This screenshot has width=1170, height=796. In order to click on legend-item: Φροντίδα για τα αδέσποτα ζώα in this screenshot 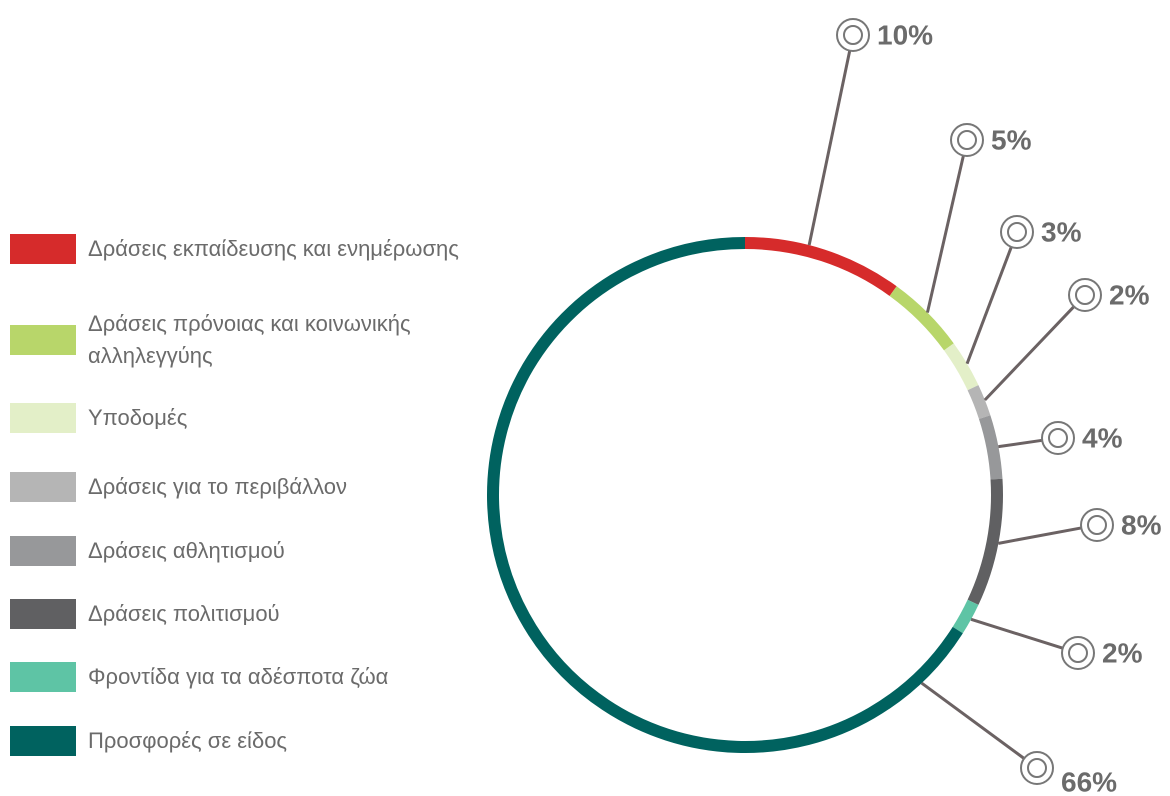, I will do `click(239, 677)`.